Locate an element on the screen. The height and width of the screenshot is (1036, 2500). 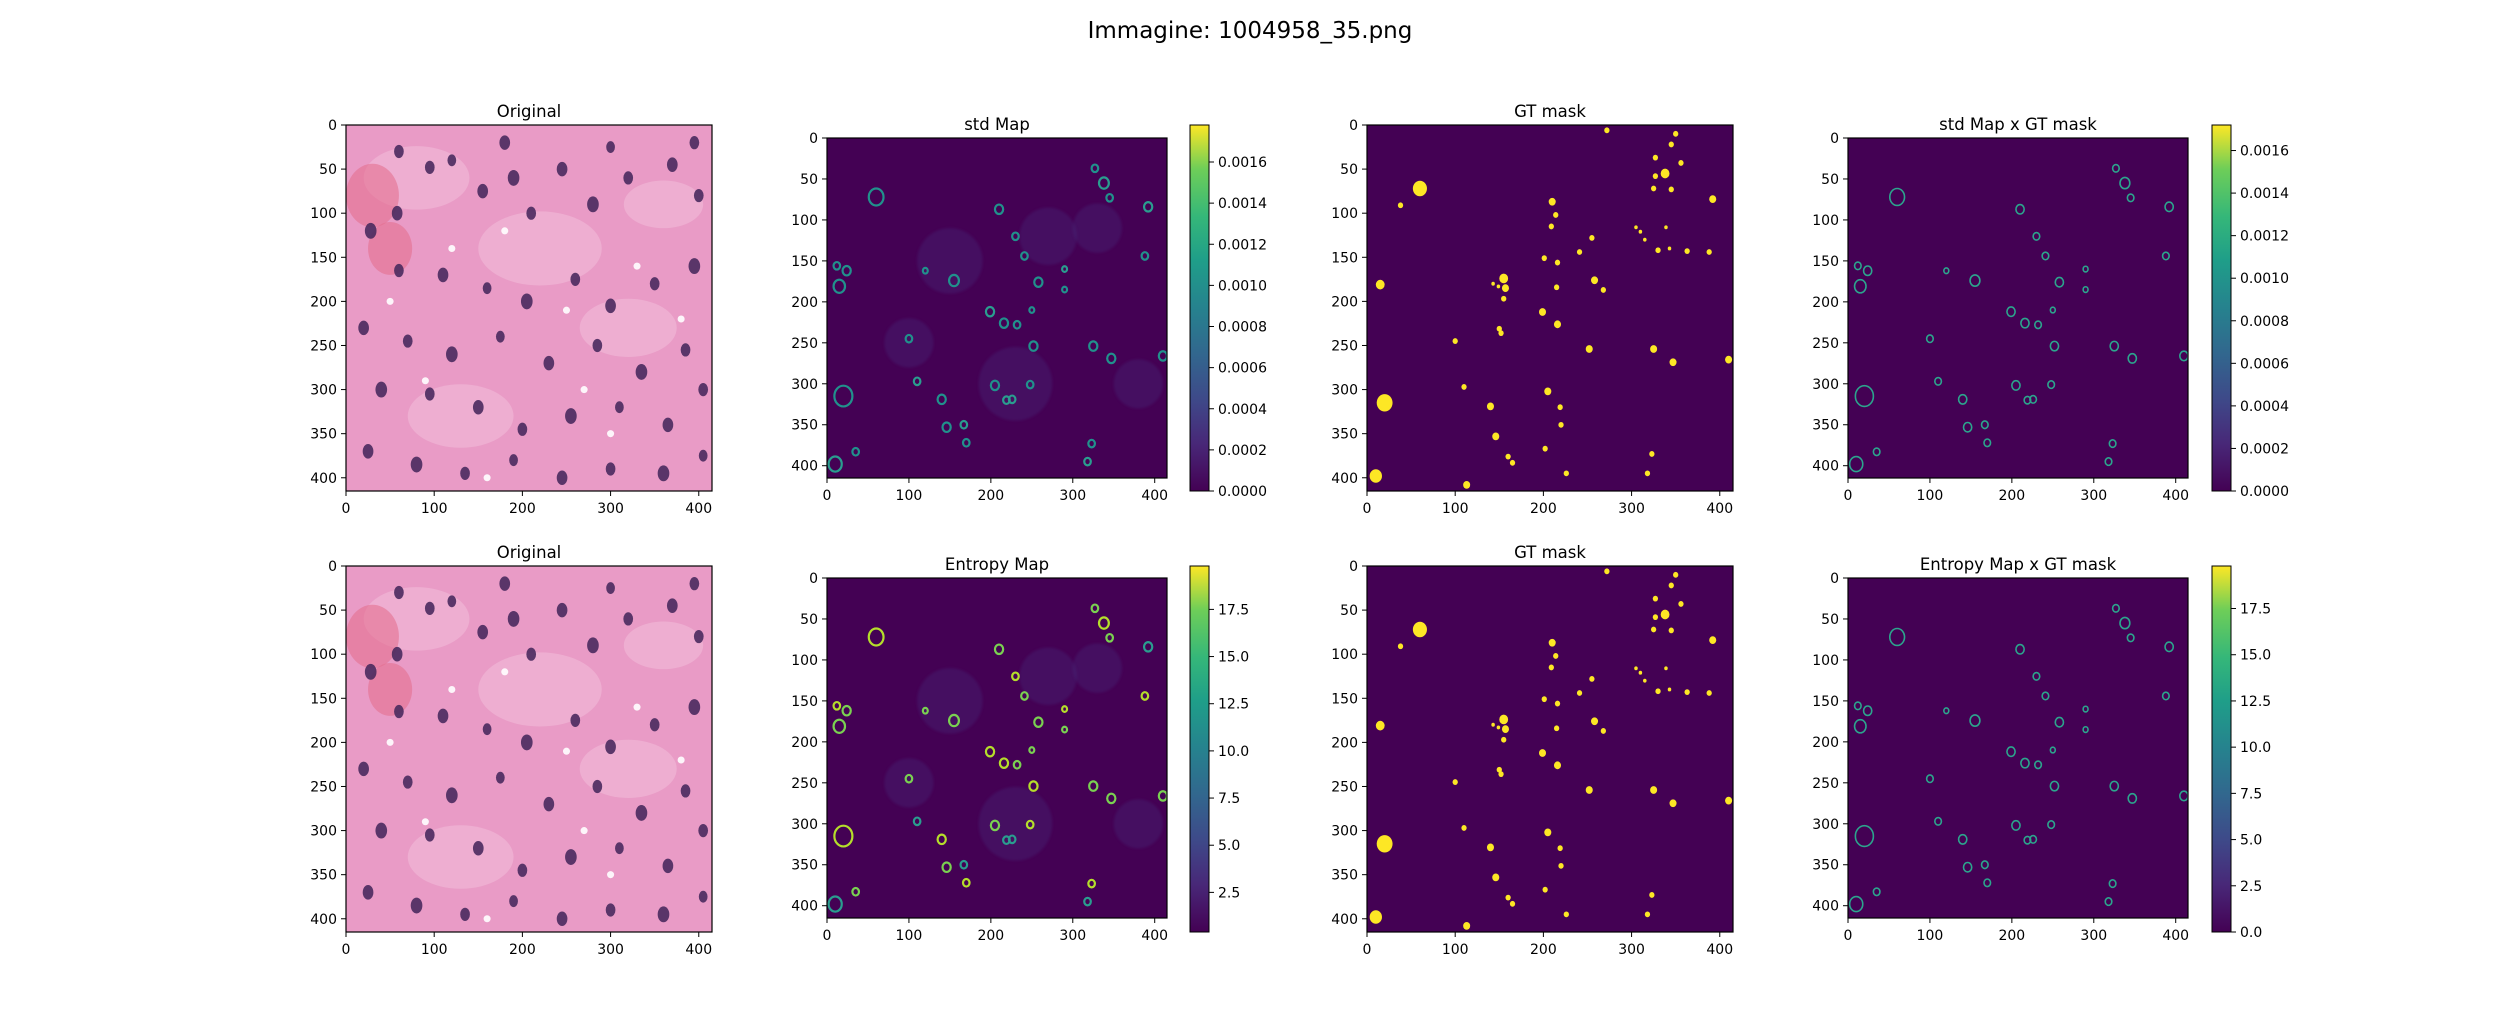
y-tick-label: 200 is located at coordinates (1344, 743).